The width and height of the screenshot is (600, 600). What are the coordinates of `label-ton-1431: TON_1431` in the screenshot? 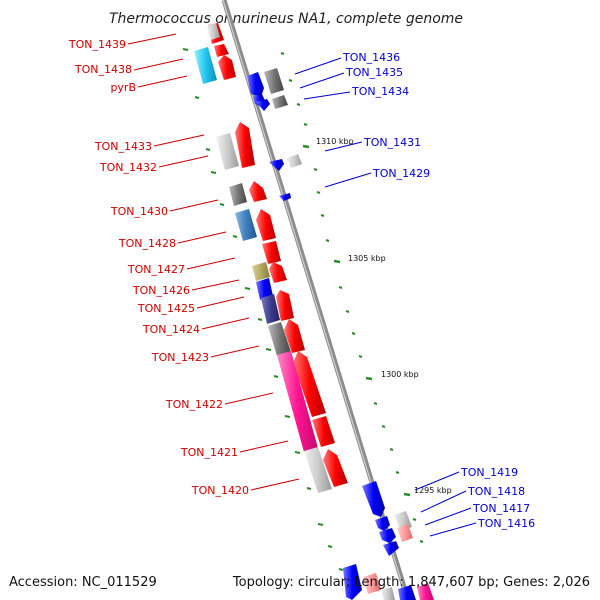 It's located at (392, 142).